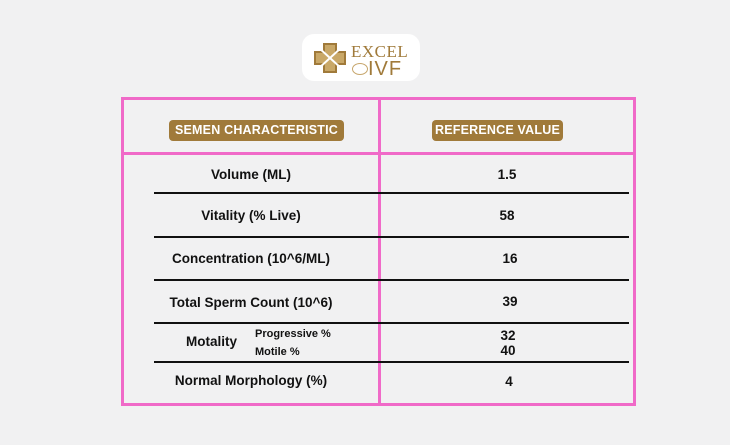  I want to click on cross-emblem-icon, so click(330, 58).